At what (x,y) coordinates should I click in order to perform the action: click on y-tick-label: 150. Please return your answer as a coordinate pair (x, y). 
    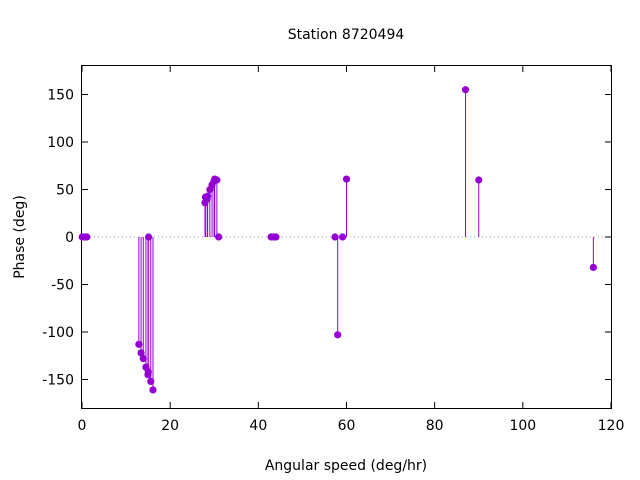
    Looking at the image, I should click on (60, 96).